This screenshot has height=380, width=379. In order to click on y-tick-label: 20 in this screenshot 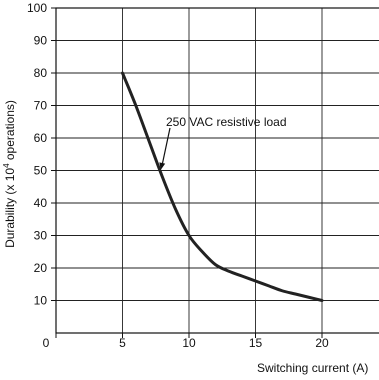, I will do `click(41, 268)`.